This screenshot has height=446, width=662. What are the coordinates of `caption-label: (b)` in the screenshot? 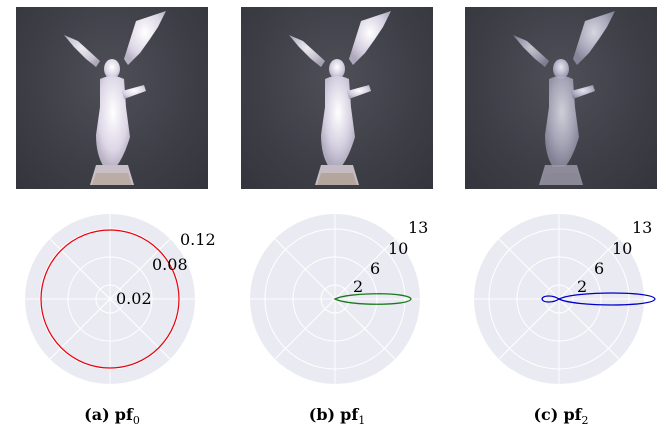 It's located at (322, 414).